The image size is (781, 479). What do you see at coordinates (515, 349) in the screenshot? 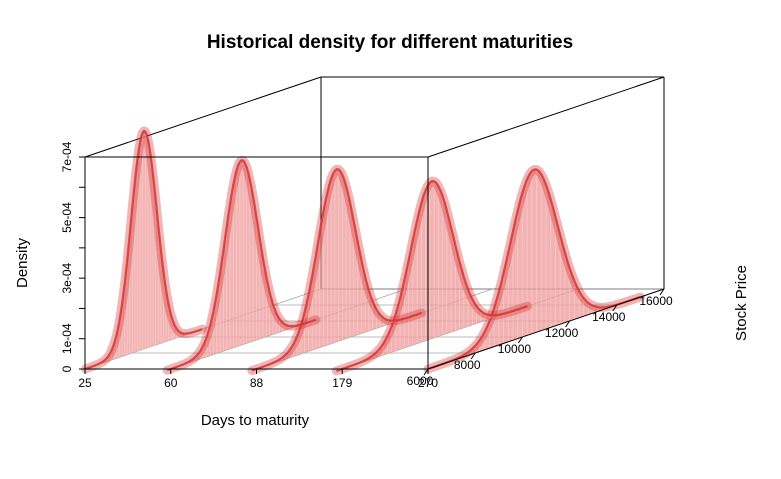
I see `y-tick-label: 10000` at bounding box center [515, 349].